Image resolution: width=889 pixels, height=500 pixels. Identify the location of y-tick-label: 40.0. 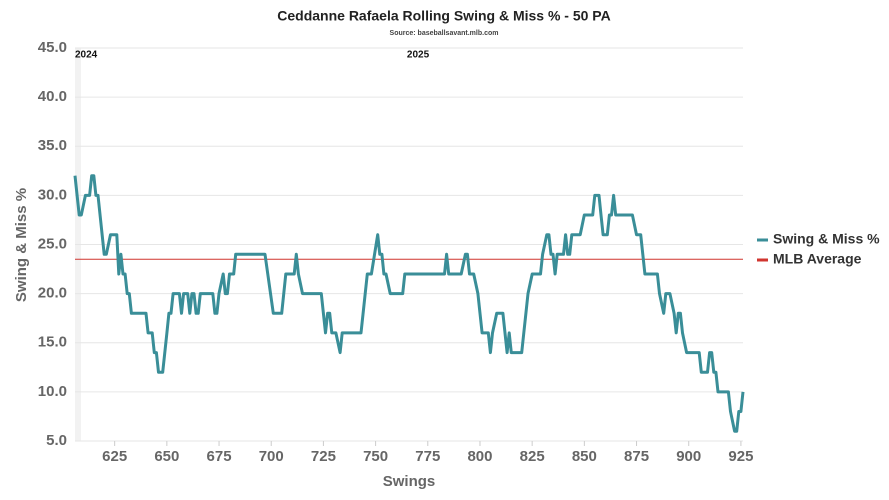
(52, 96).